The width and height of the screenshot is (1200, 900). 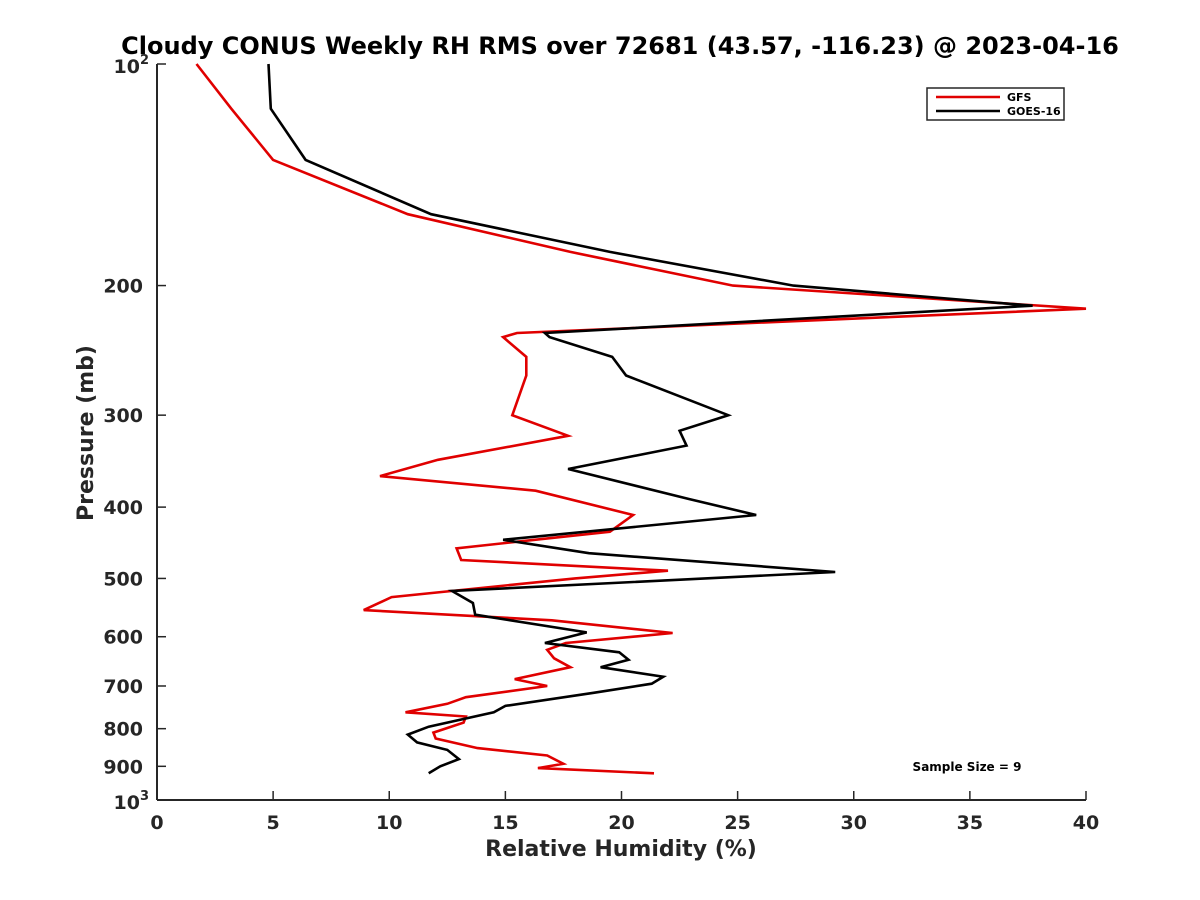 I want to click on y-tick-label: 600, so click(x=123, y=638).